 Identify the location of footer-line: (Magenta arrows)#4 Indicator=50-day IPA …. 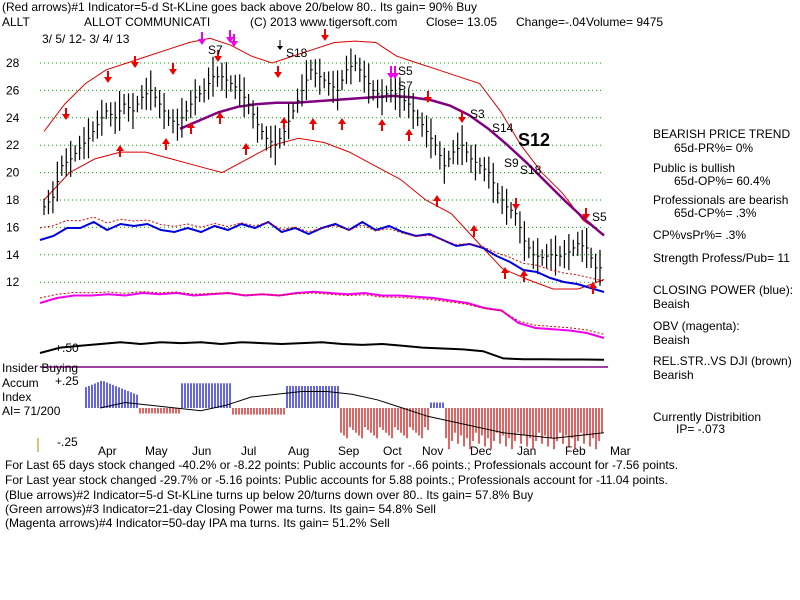
(197, 523).